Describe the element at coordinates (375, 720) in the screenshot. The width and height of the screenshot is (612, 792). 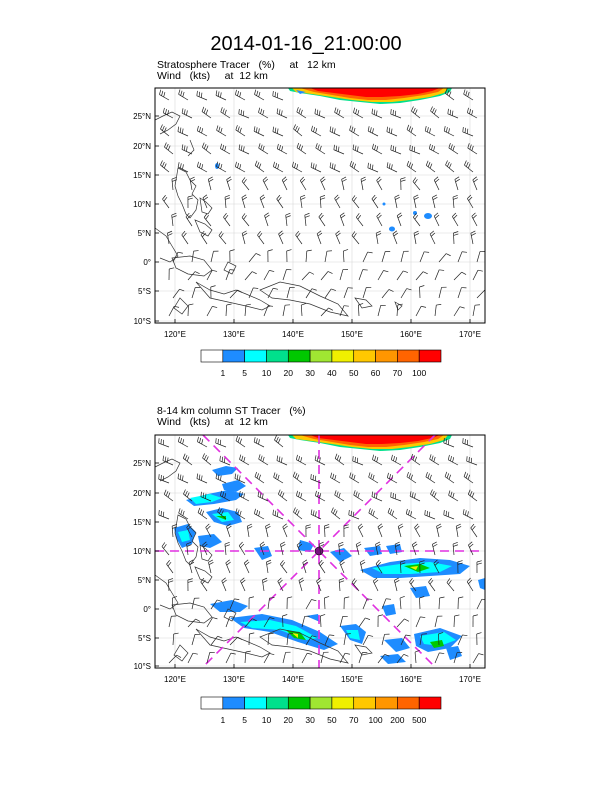
I see `colorbar-label: 100` at that location.